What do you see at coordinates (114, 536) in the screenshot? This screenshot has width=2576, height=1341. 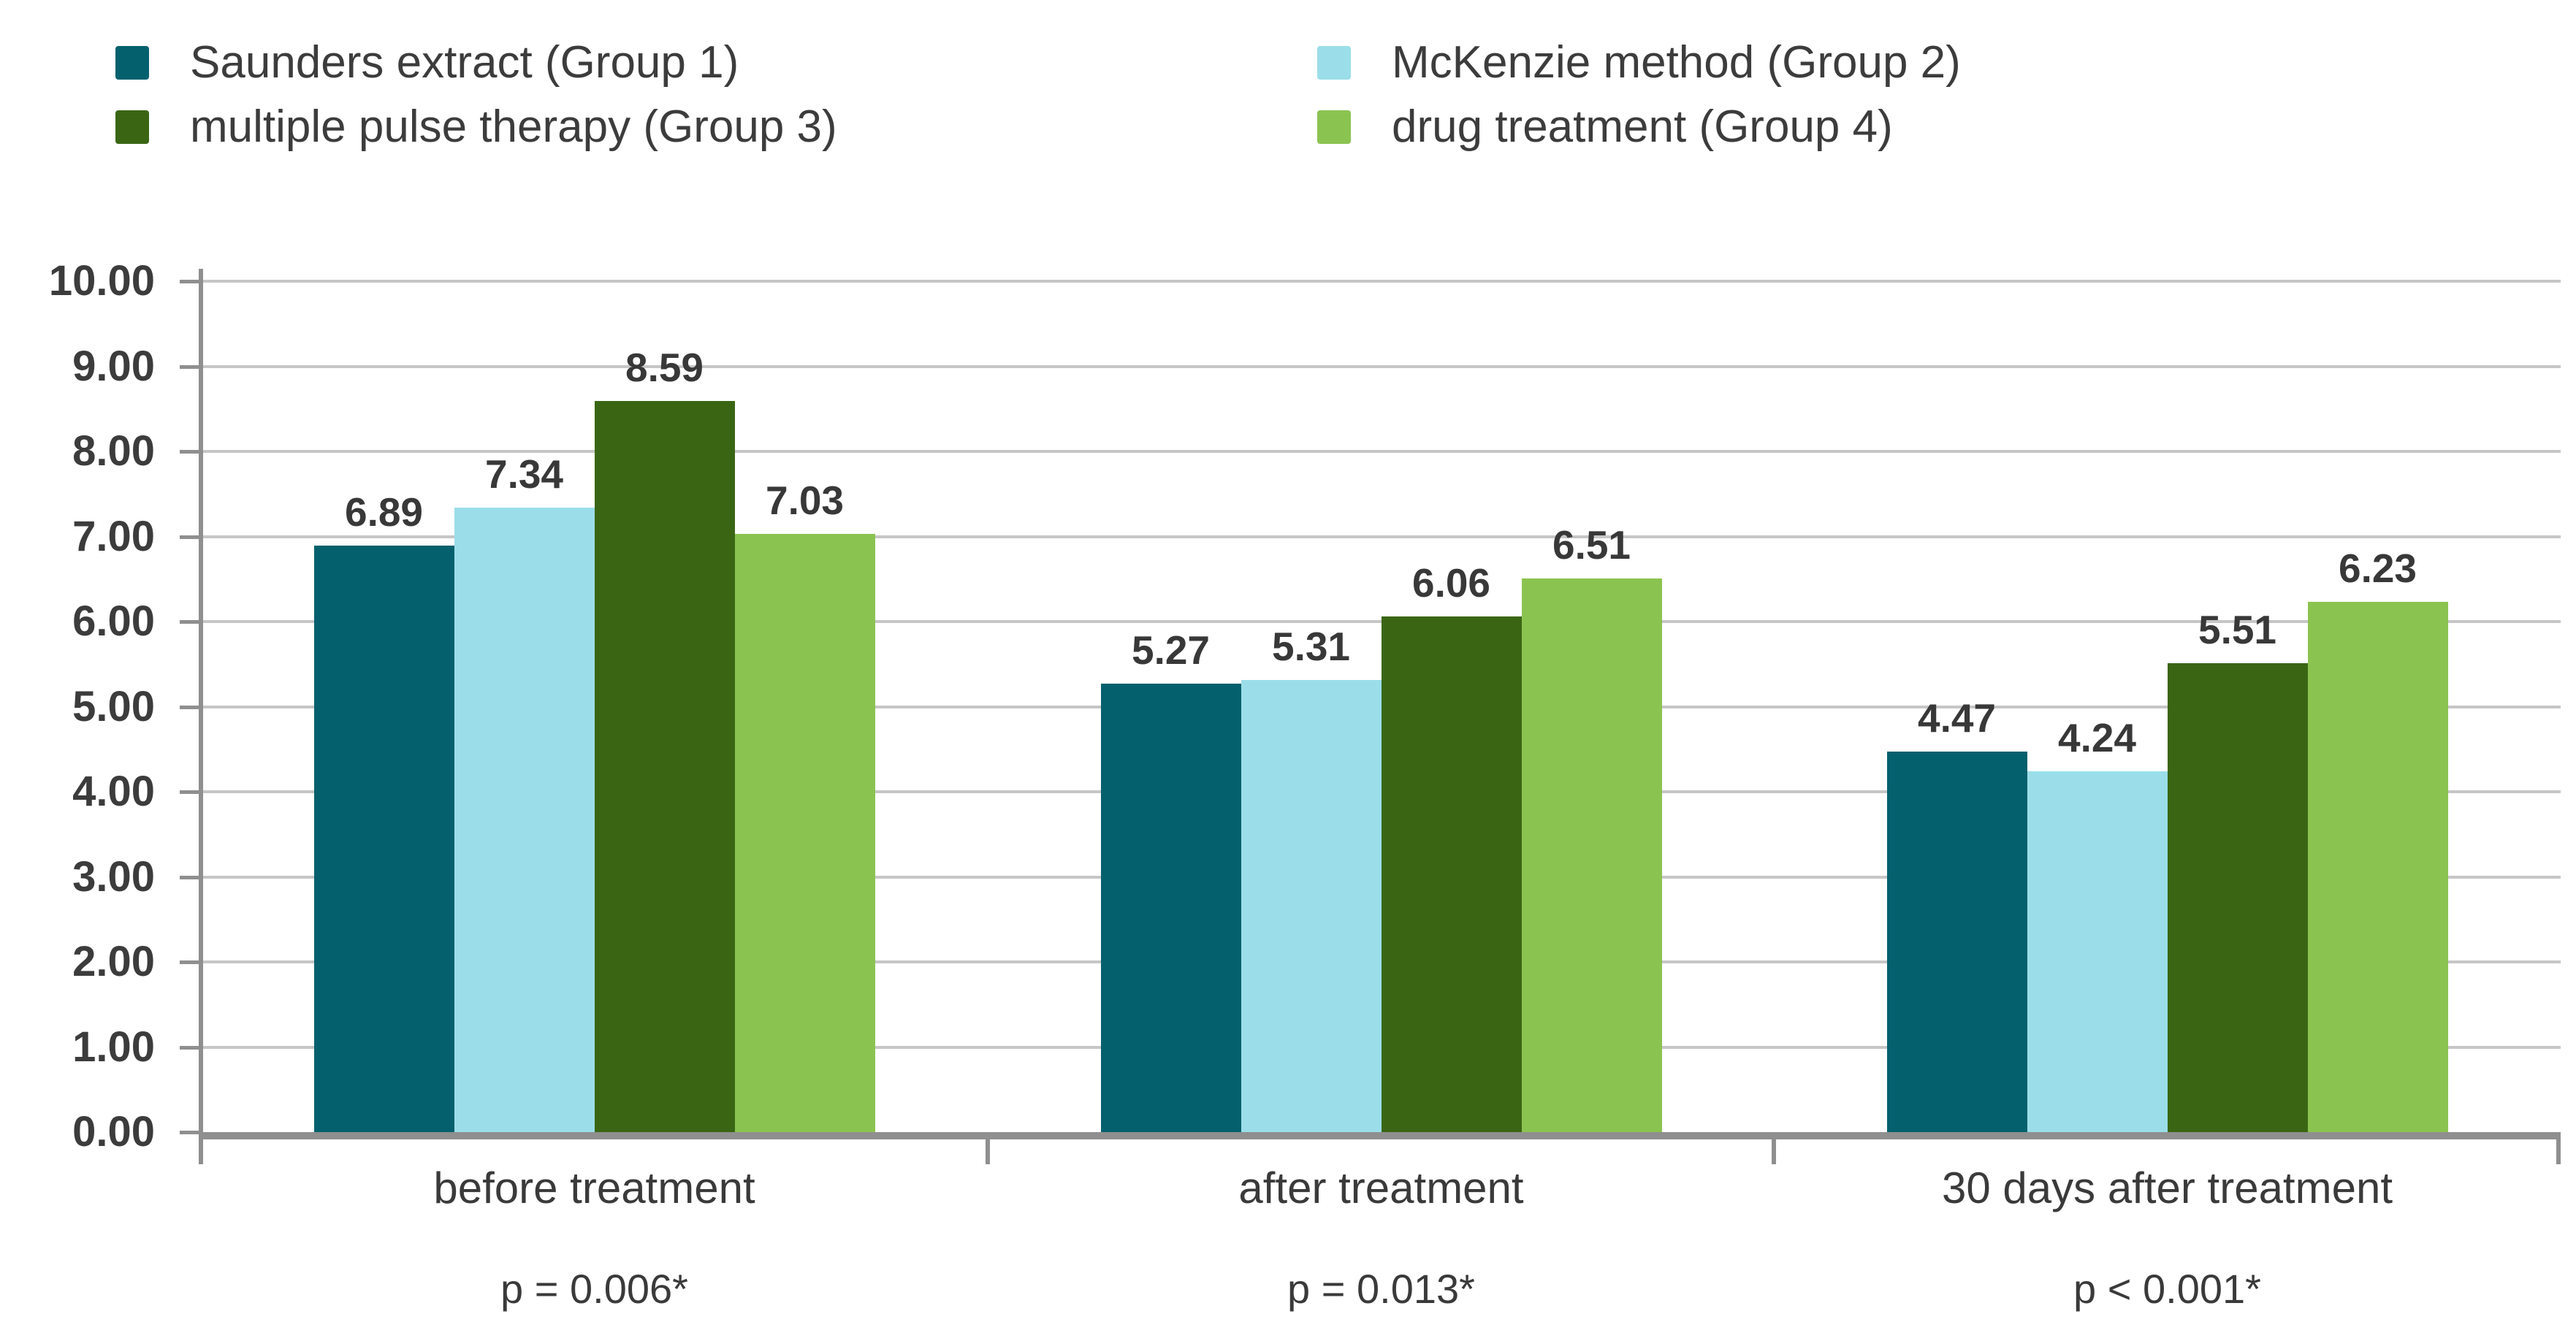 I see `y-tick-label: 7.00` at bounding box center [114, 536].